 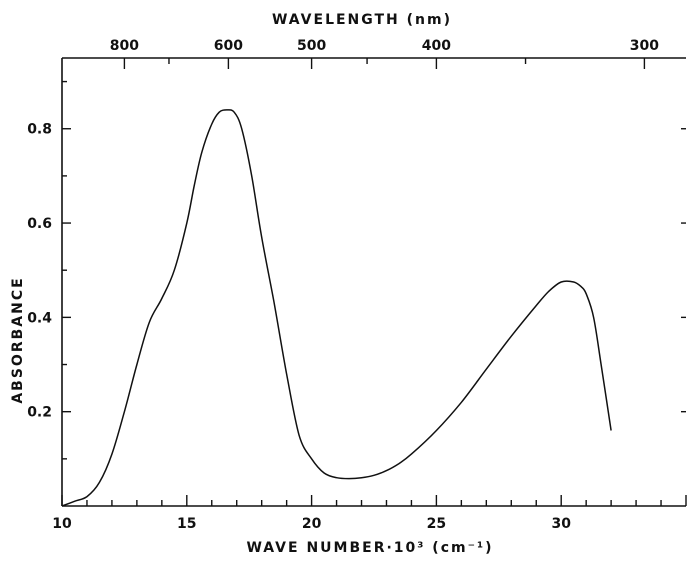 I want to click on top-axis-title: WAVELENGTH (nm), so click(x=362, y=20).